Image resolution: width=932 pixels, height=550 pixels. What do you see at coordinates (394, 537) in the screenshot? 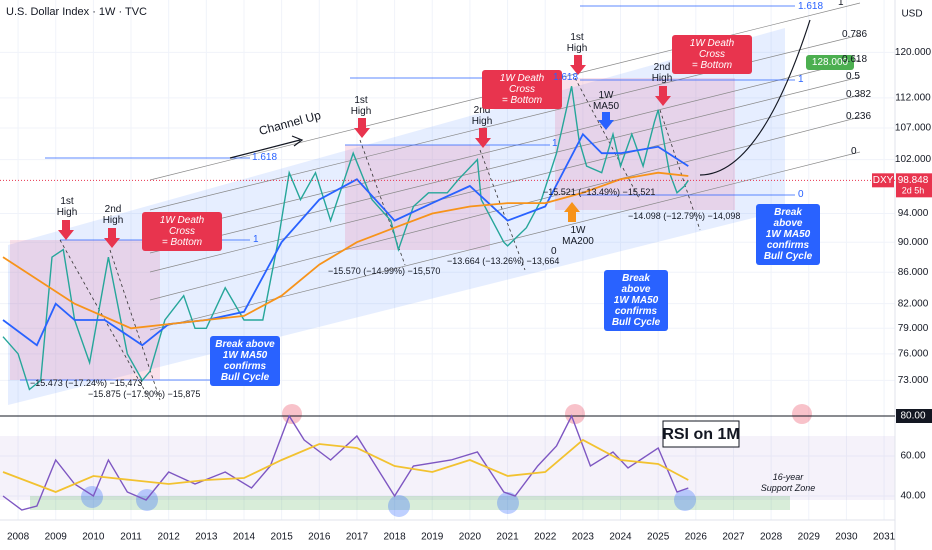
I see `x-tick-label: 2018` at bounding box center [394, 537].